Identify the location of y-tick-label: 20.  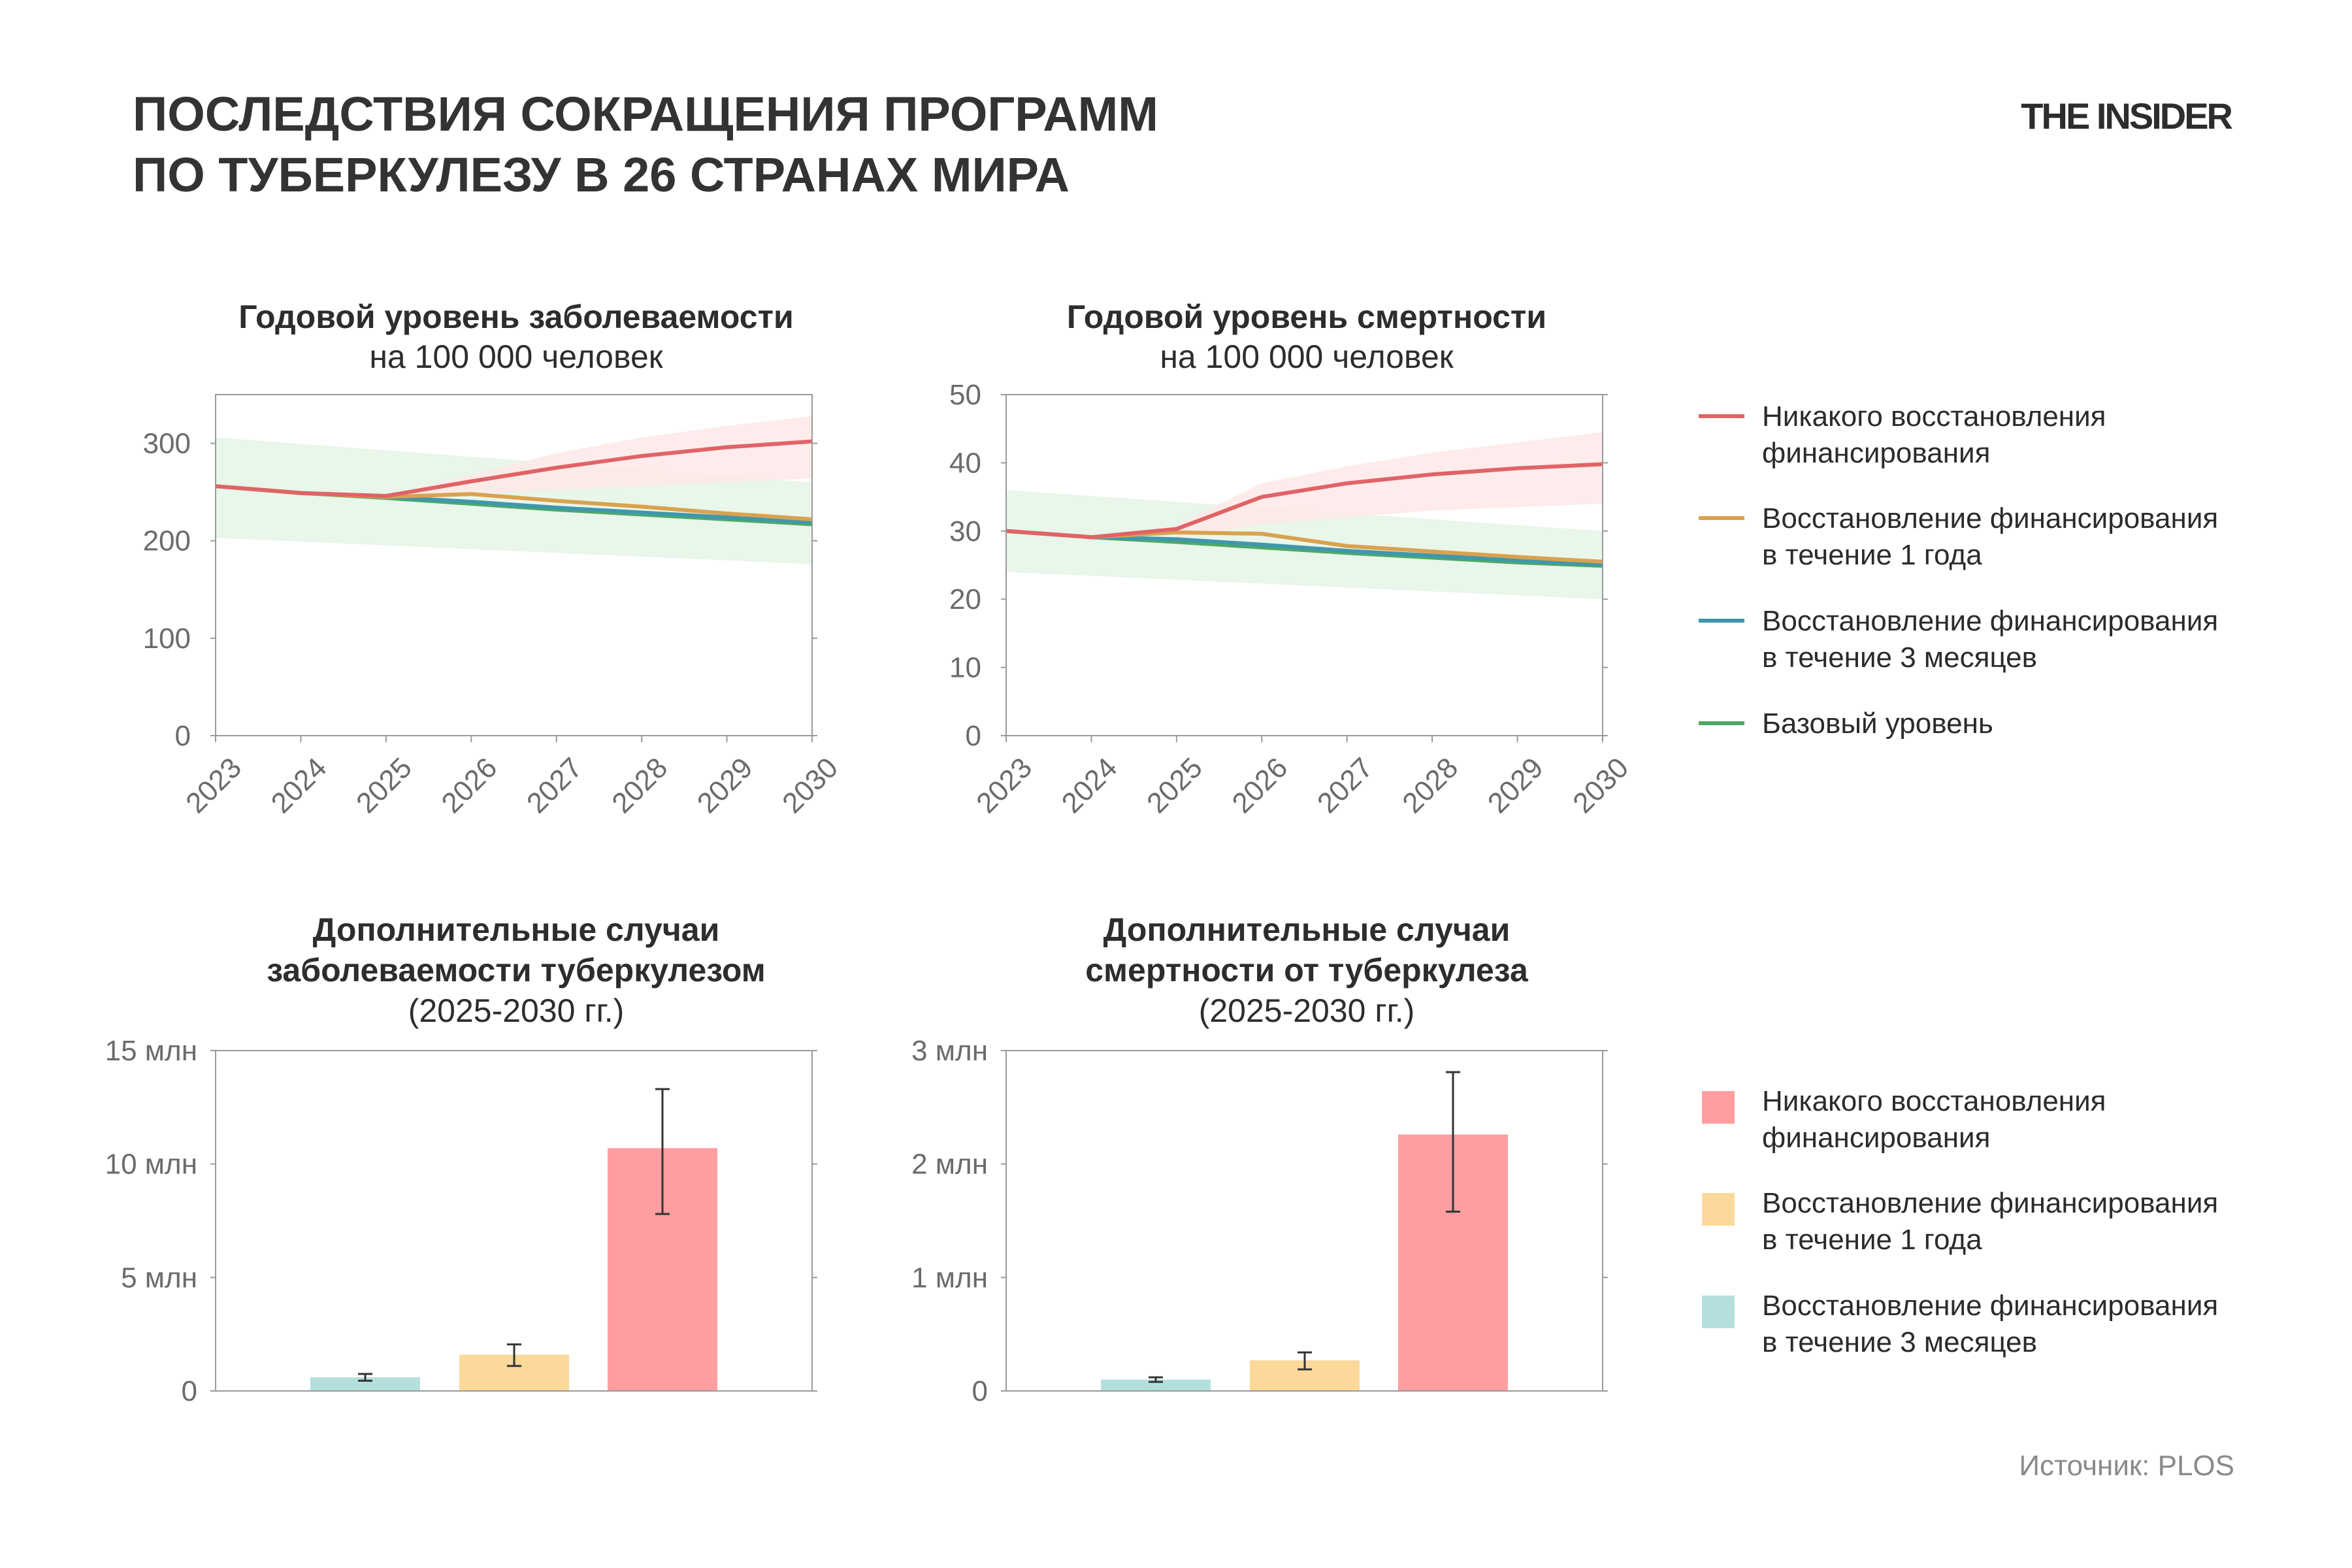
(965, 599).